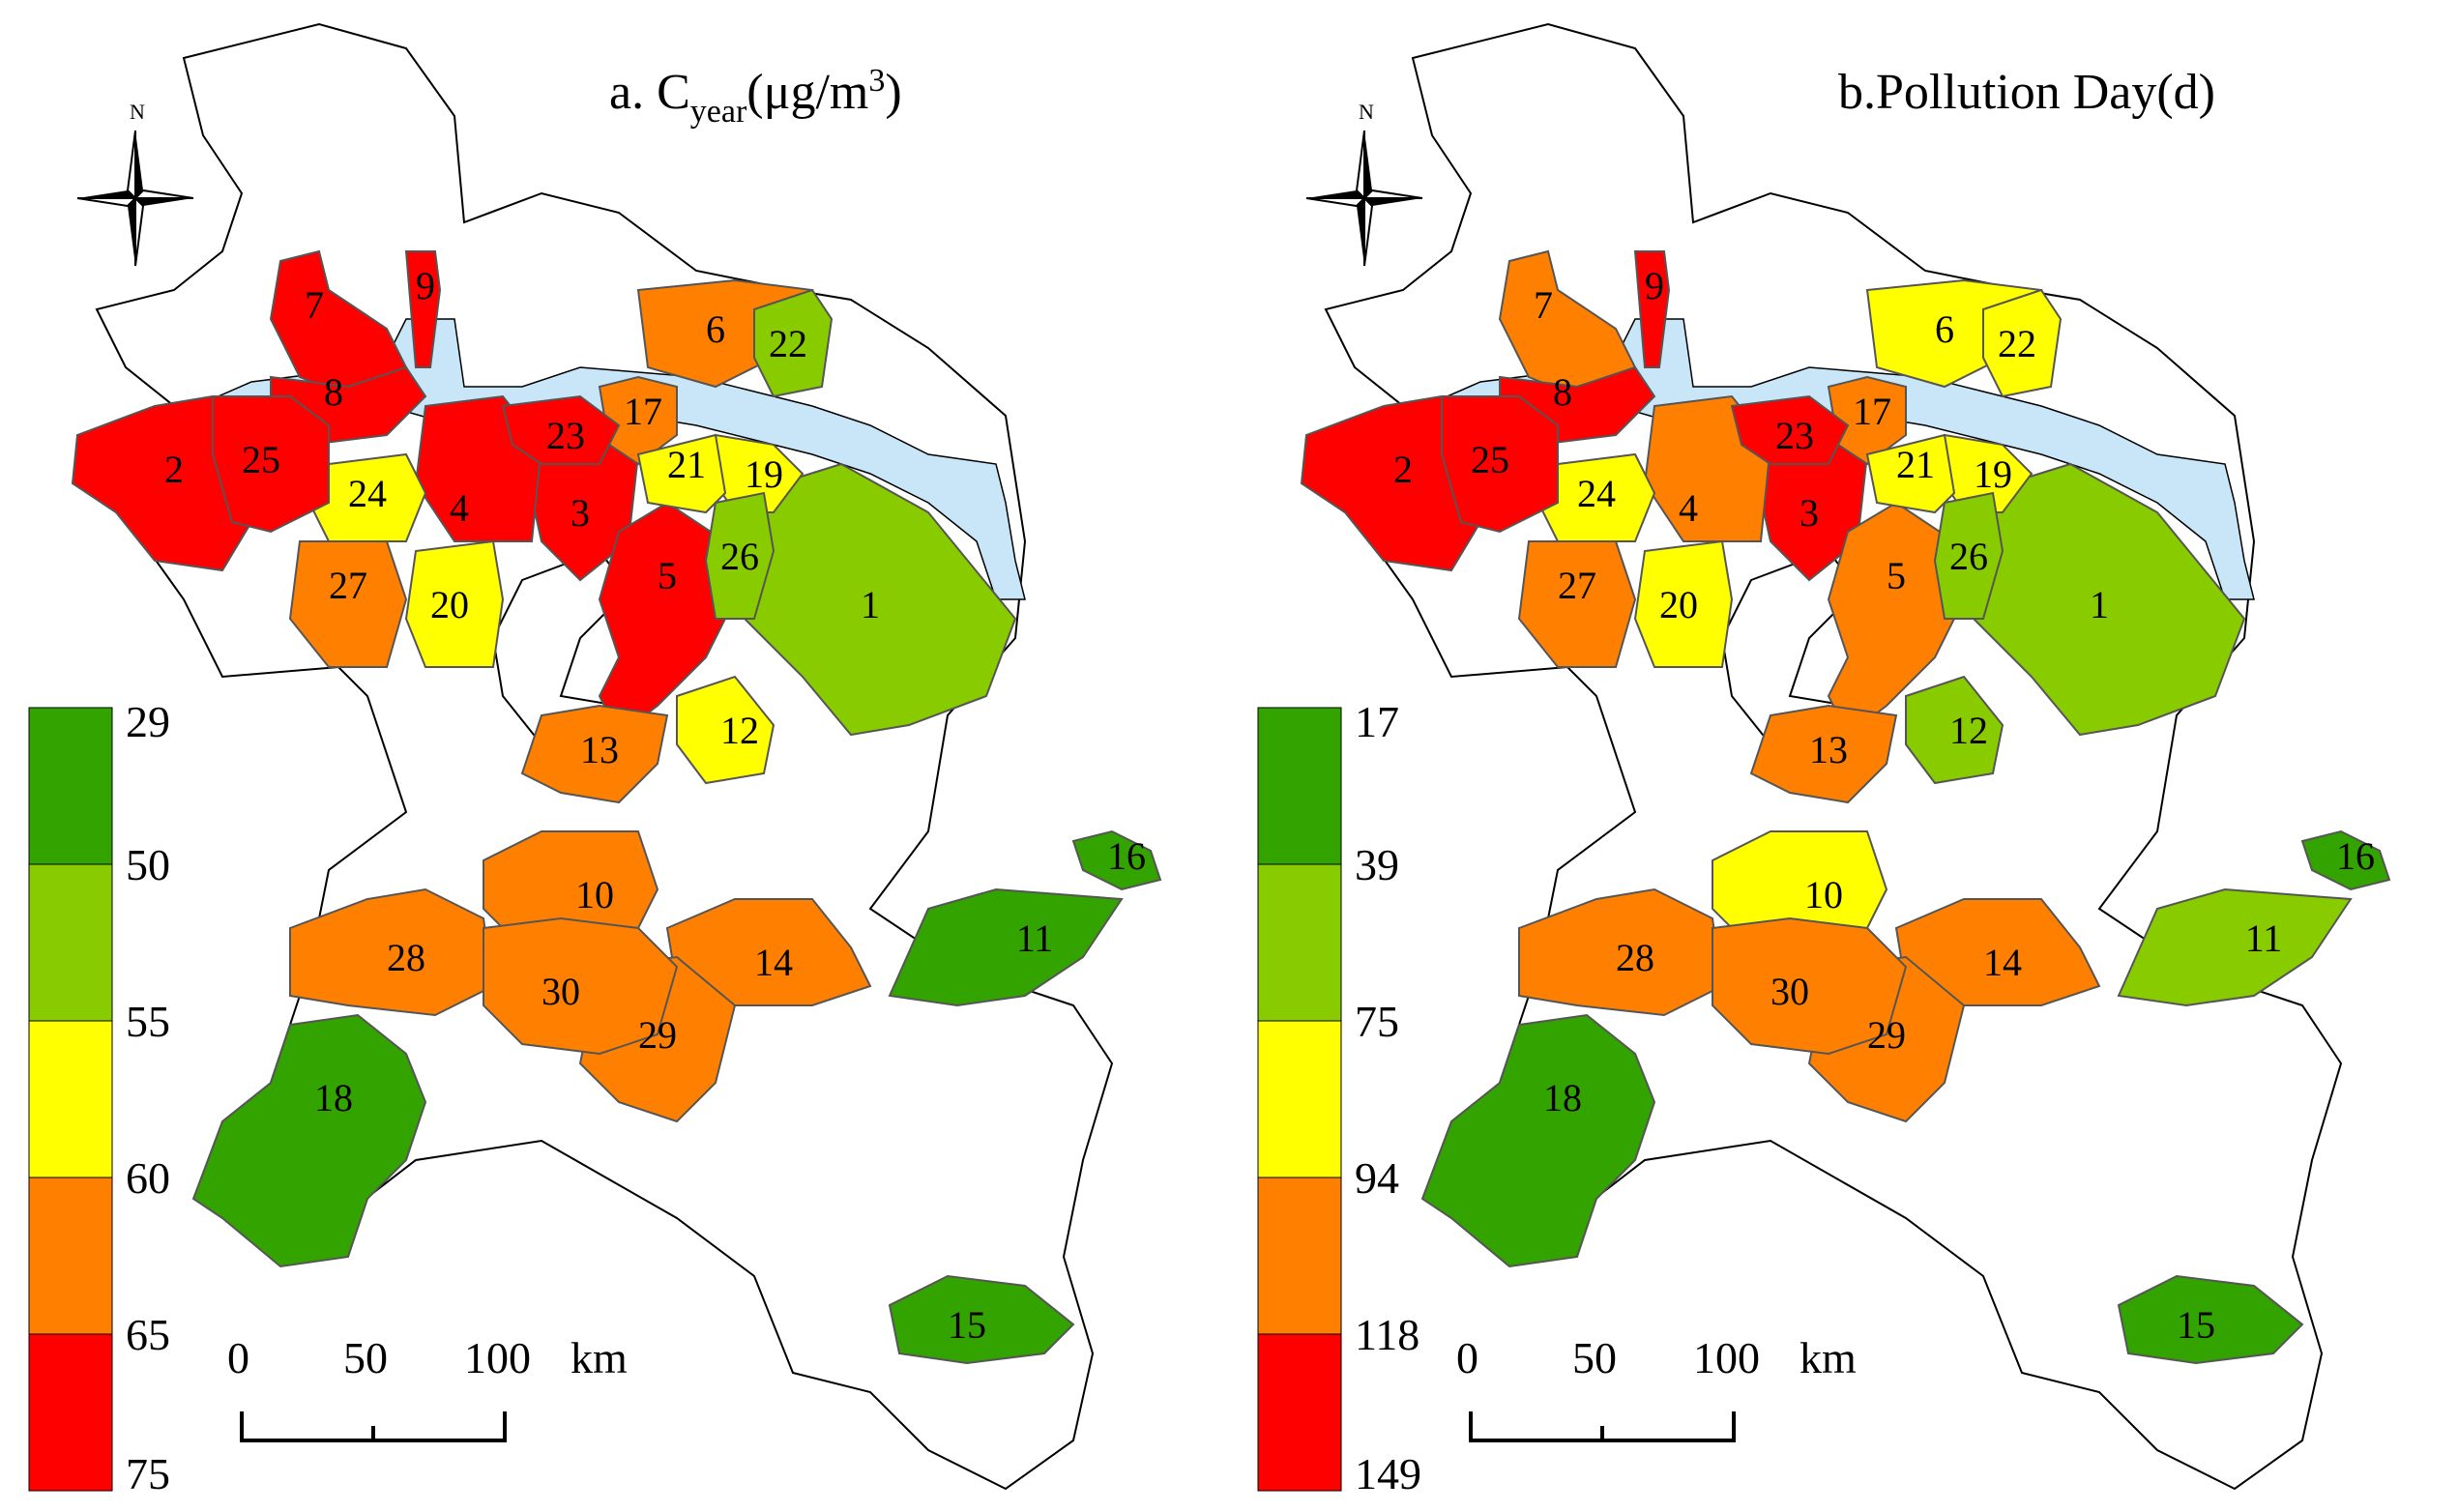 The image size is (2458, 1512). Describe the element at coordinates (333, 392) in the screenshot. I see `region-label: 8` at that location.